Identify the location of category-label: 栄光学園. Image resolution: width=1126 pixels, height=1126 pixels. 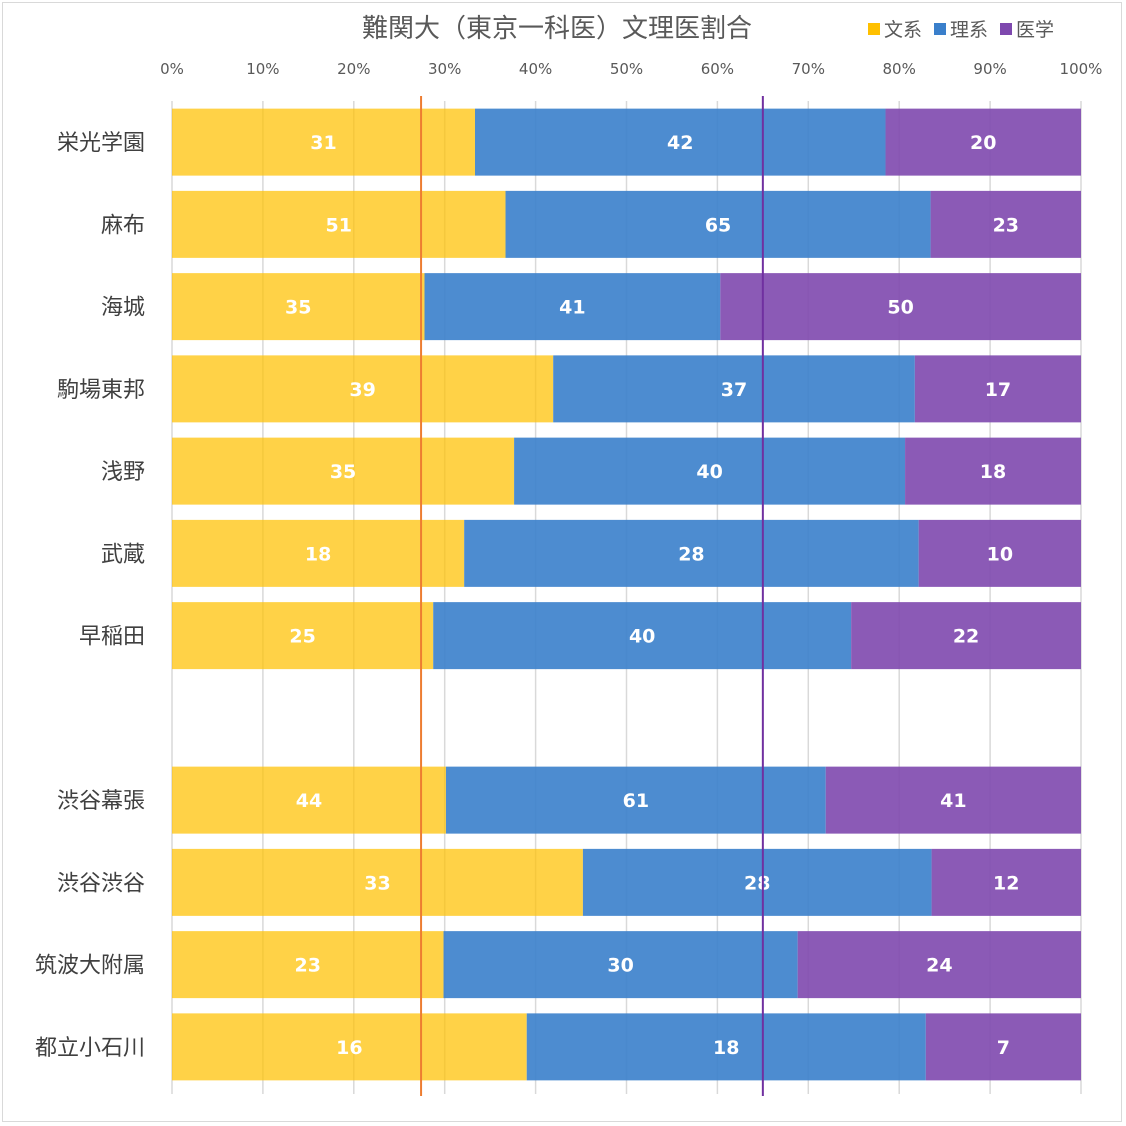
(101, 143).